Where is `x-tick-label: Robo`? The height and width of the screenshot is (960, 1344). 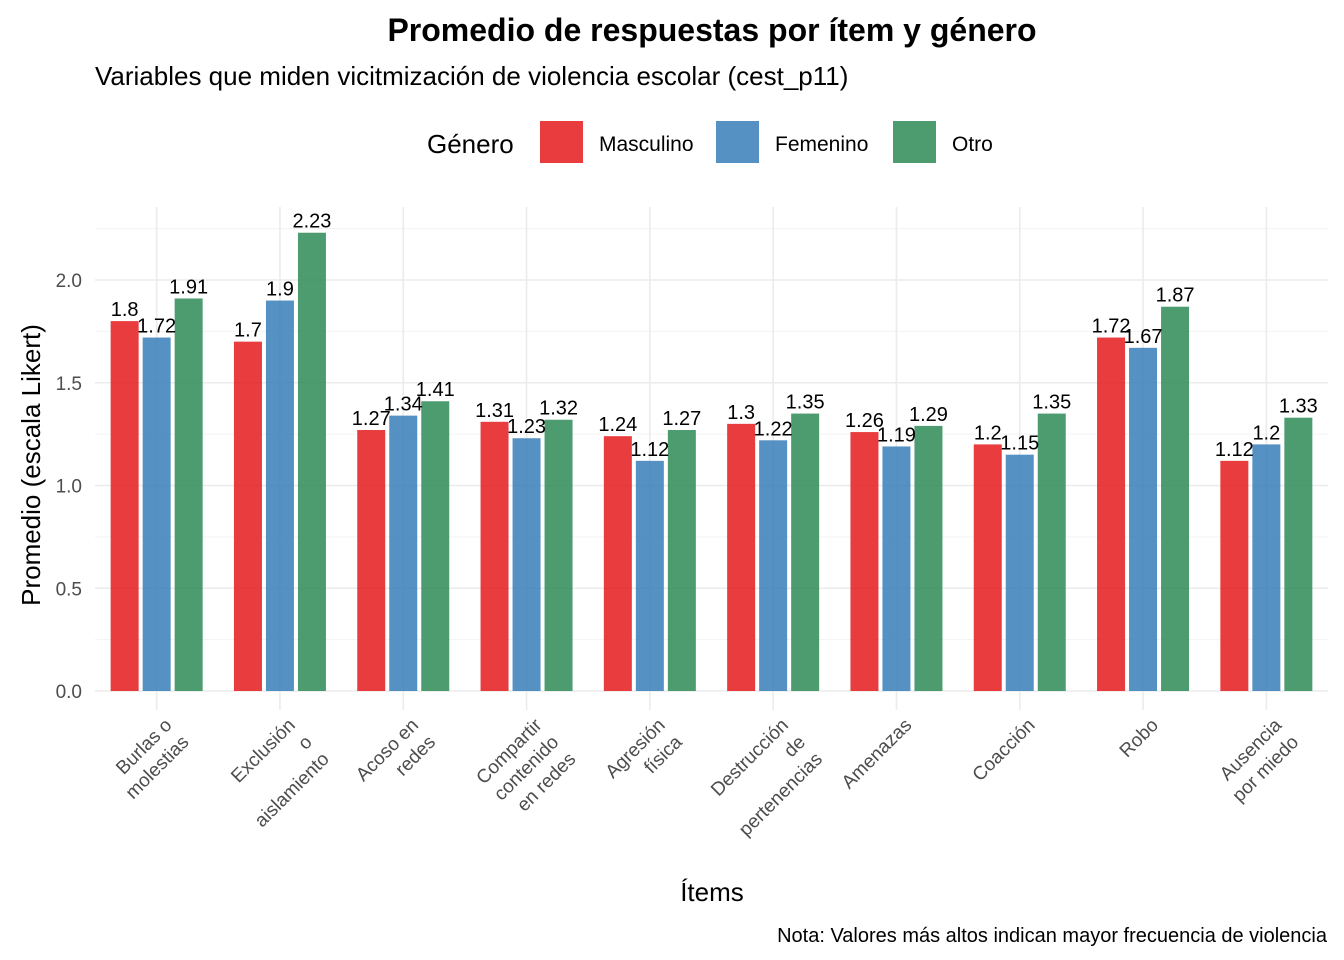 x-tick-label: Robo is located at coordinates (1139, 738).